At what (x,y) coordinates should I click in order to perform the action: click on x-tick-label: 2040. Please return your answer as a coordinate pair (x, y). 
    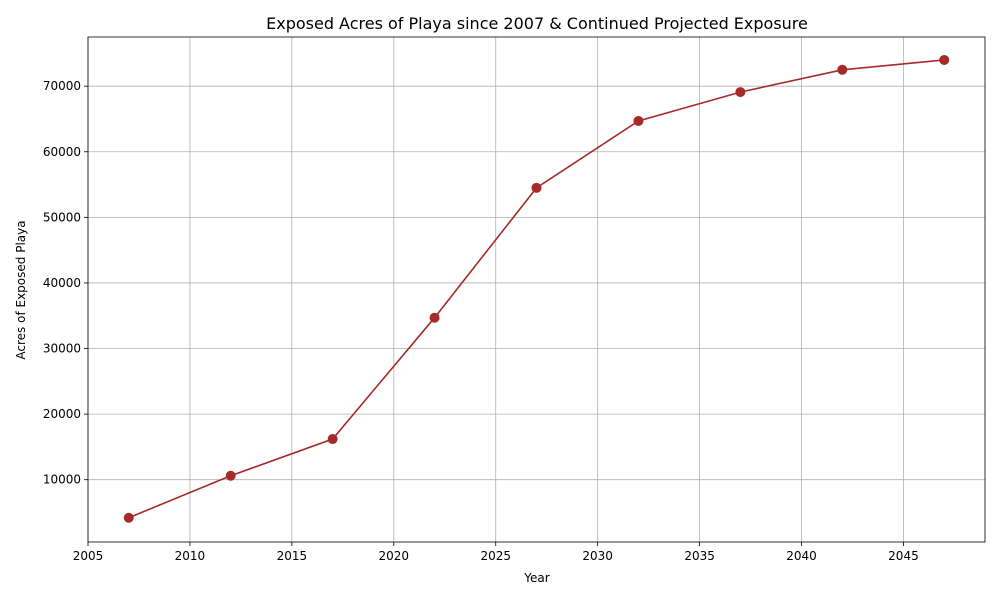
    Looking at the image, I should click on (801, 556).